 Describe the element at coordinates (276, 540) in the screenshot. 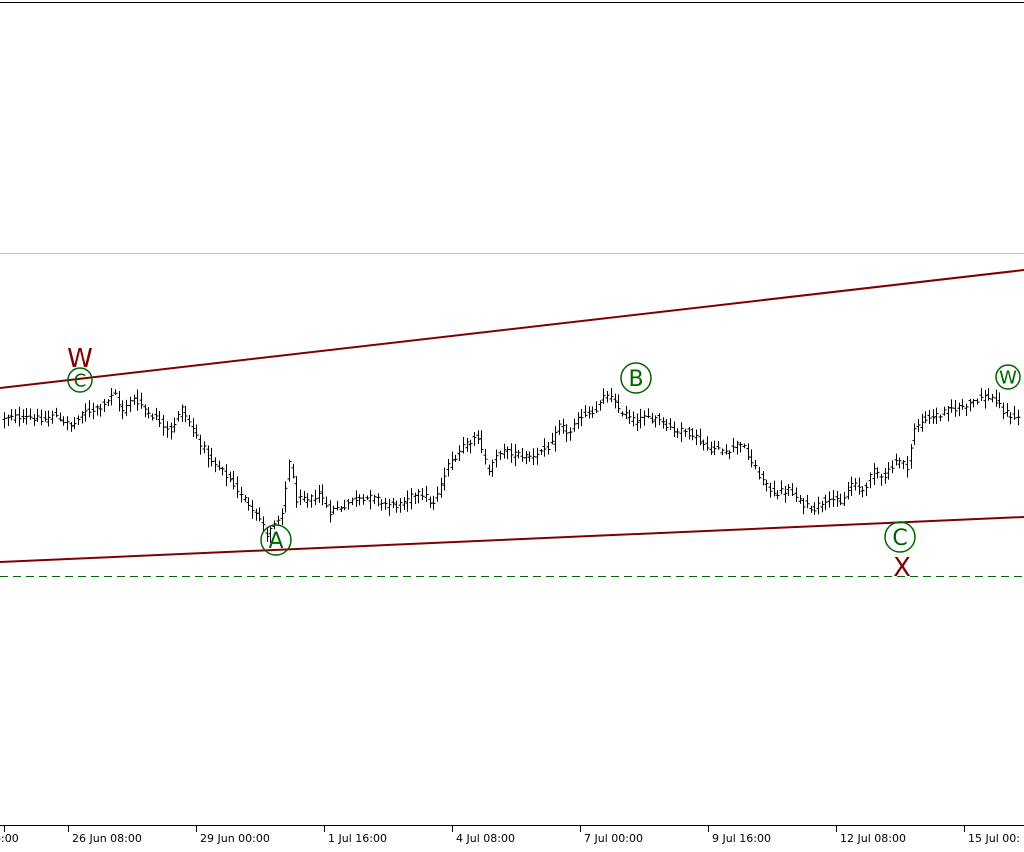

I see `wave-label-a: A` at that location.